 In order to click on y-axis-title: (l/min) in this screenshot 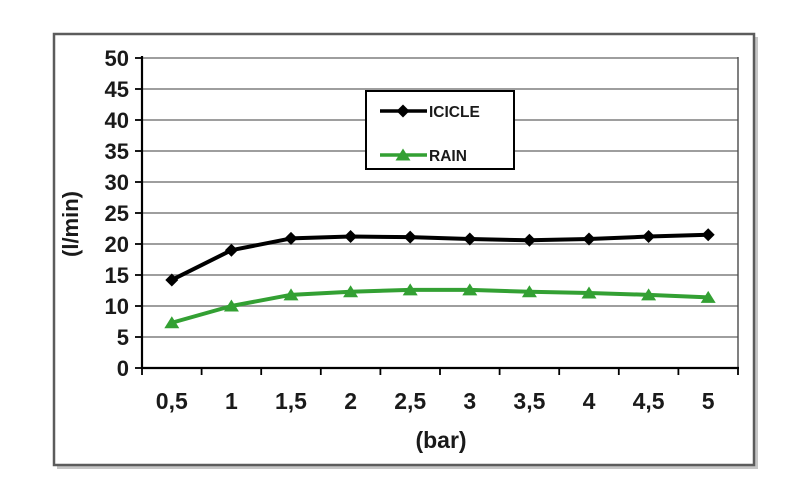, I will do `click(70, 224)`.